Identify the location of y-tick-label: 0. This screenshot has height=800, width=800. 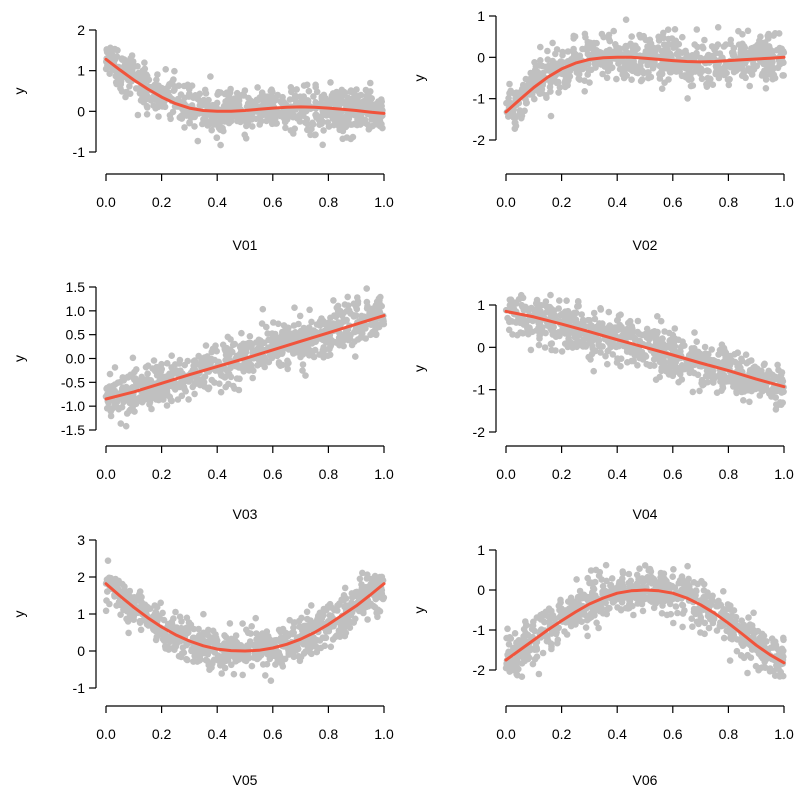
(81, 651).